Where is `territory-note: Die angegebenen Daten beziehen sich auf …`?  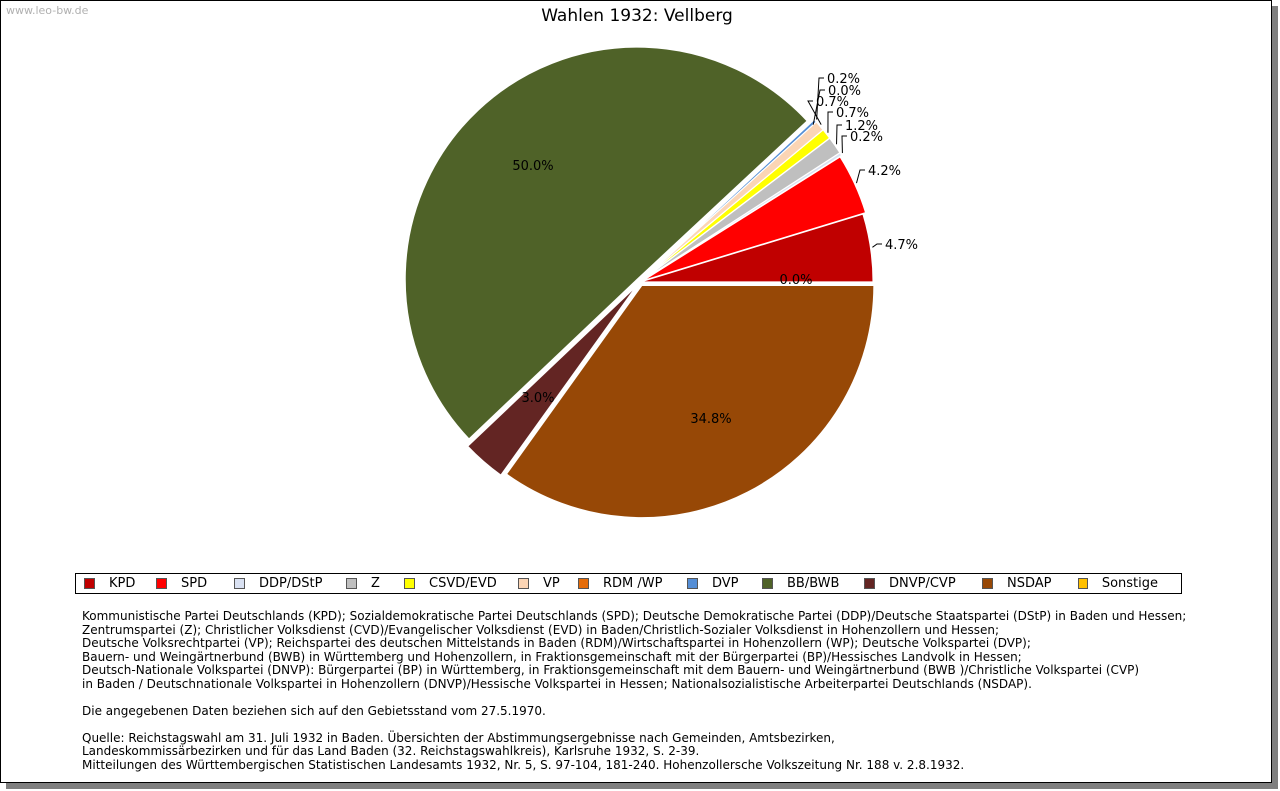 territory-note: Die angegebenen Daten beziehen sich auf … is located at coordinates (314, 710).